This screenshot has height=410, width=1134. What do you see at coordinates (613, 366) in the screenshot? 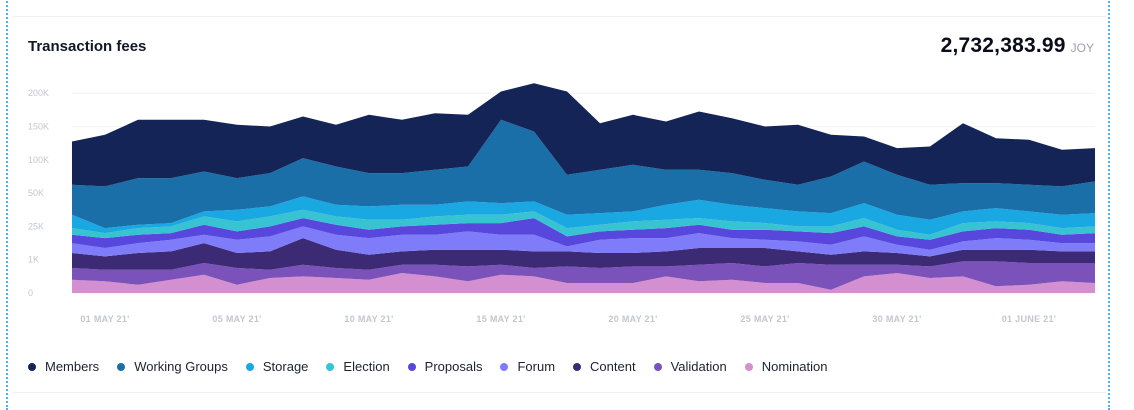
I see `legend-label: Content` at bounding box center [613, 366].